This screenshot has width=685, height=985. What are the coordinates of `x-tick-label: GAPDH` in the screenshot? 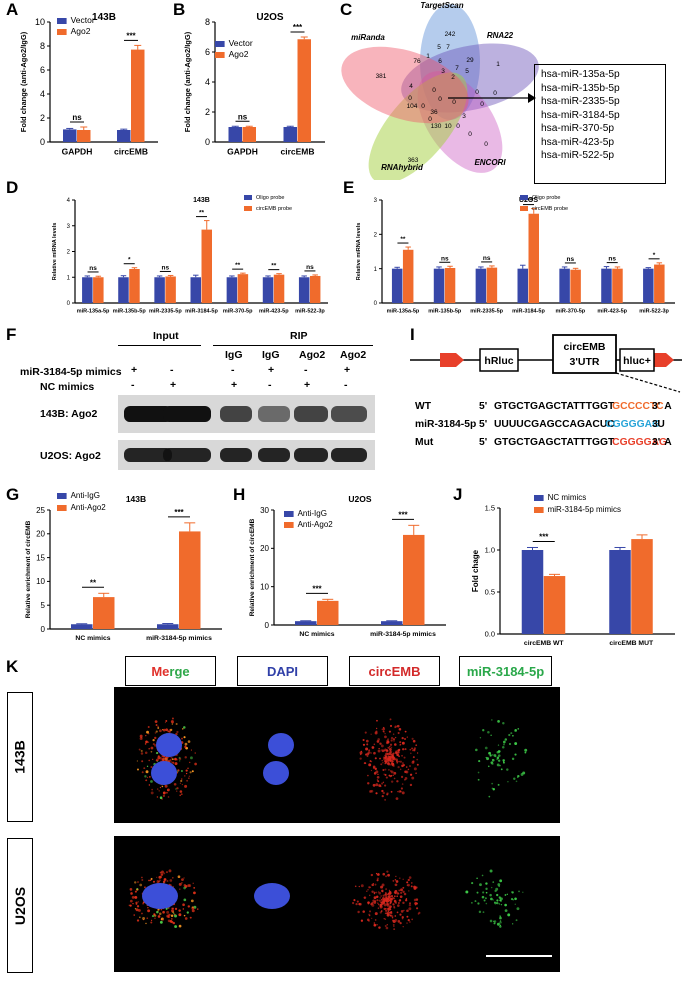 It's located at (77, 152).